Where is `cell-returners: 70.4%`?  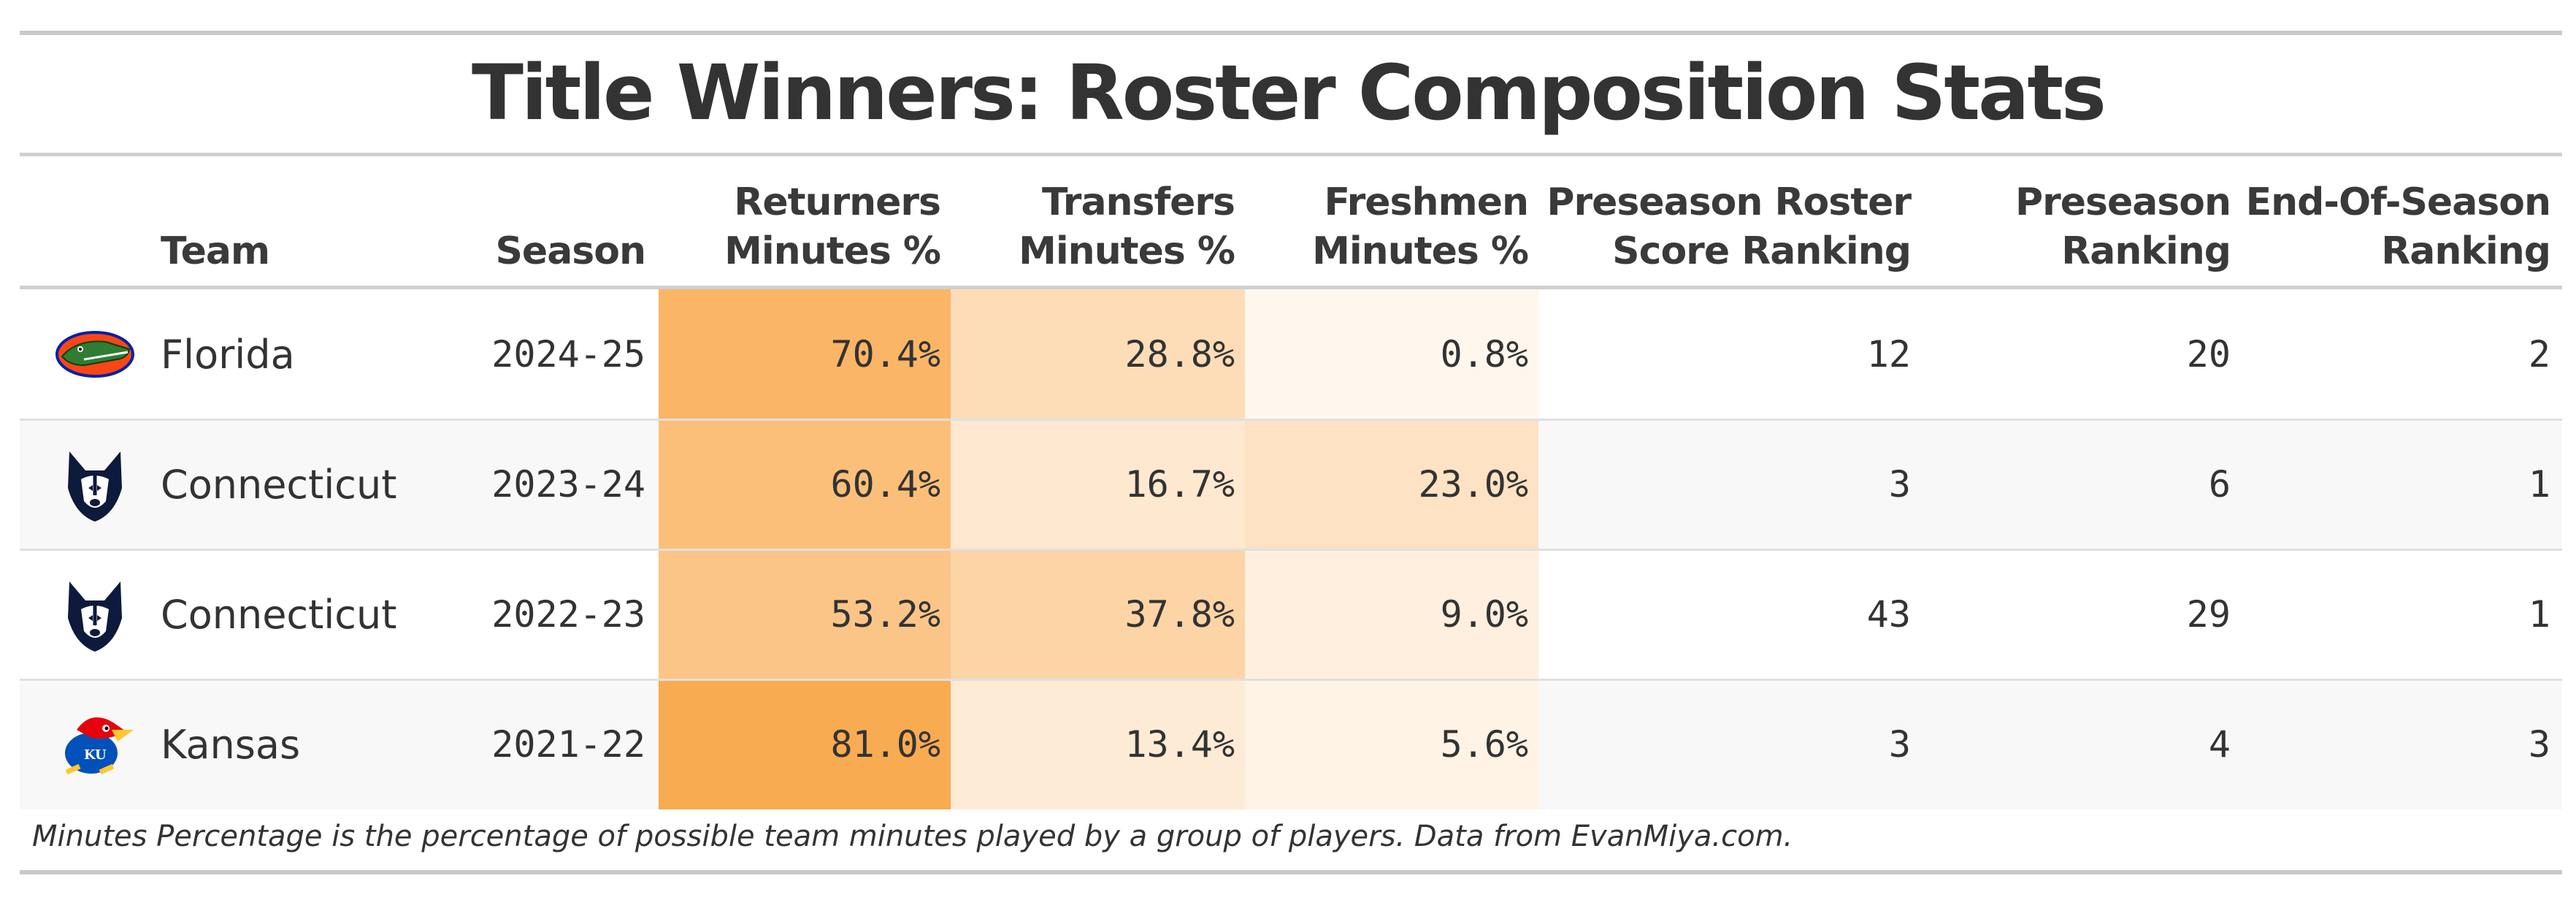 cell-returners: 70.4% is located at coordinates (885, 354).